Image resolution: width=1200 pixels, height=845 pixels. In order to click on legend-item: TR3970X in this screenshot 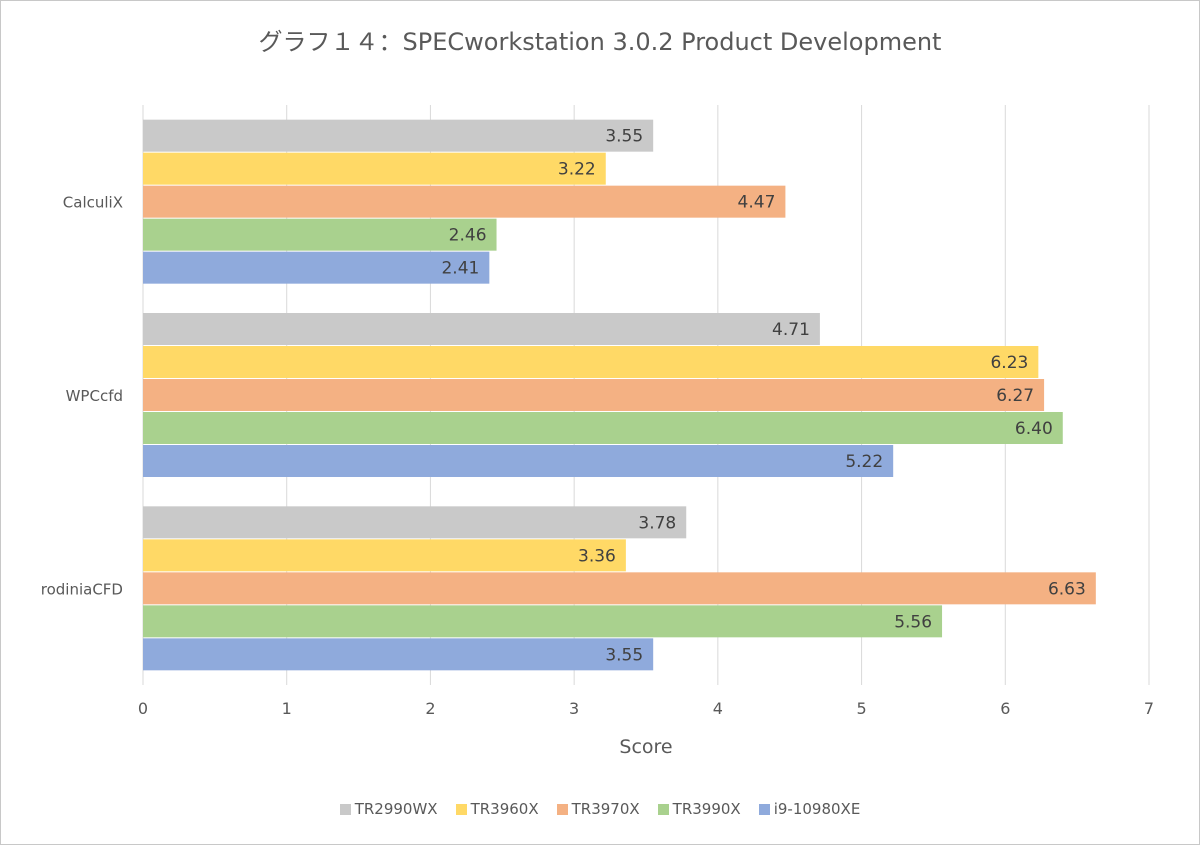, I will do `click(598, 809)`.